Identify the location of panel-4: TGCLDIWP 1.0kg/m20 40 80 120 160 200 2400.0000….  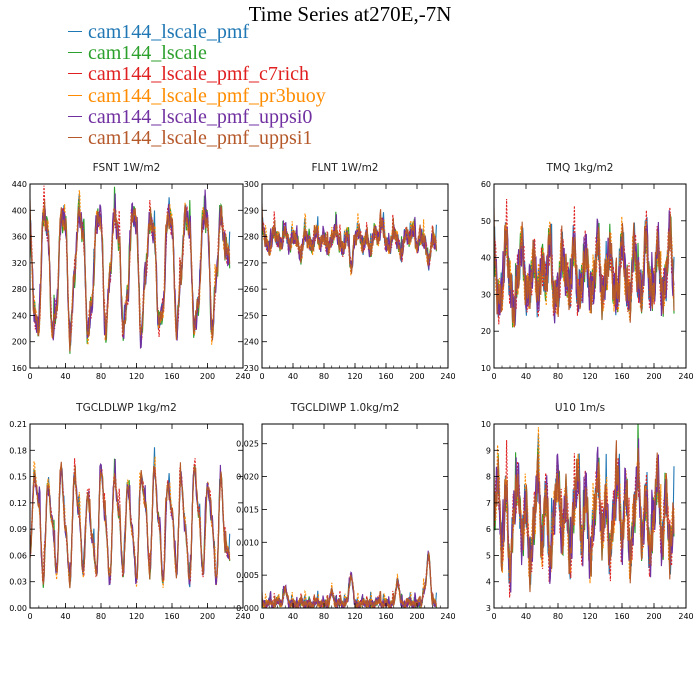
(346, 511).